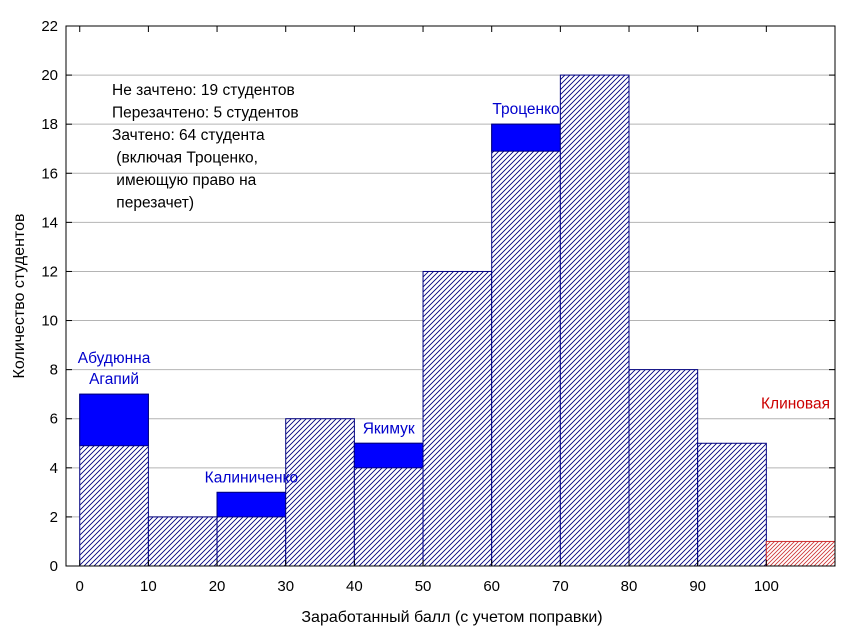 This screenshot has width=845, height=634. Describe the element at coordinates (451, 617) in the screenshot. I see `x-axis-label: Заработанный балл (с учетом поправки)` at that location.